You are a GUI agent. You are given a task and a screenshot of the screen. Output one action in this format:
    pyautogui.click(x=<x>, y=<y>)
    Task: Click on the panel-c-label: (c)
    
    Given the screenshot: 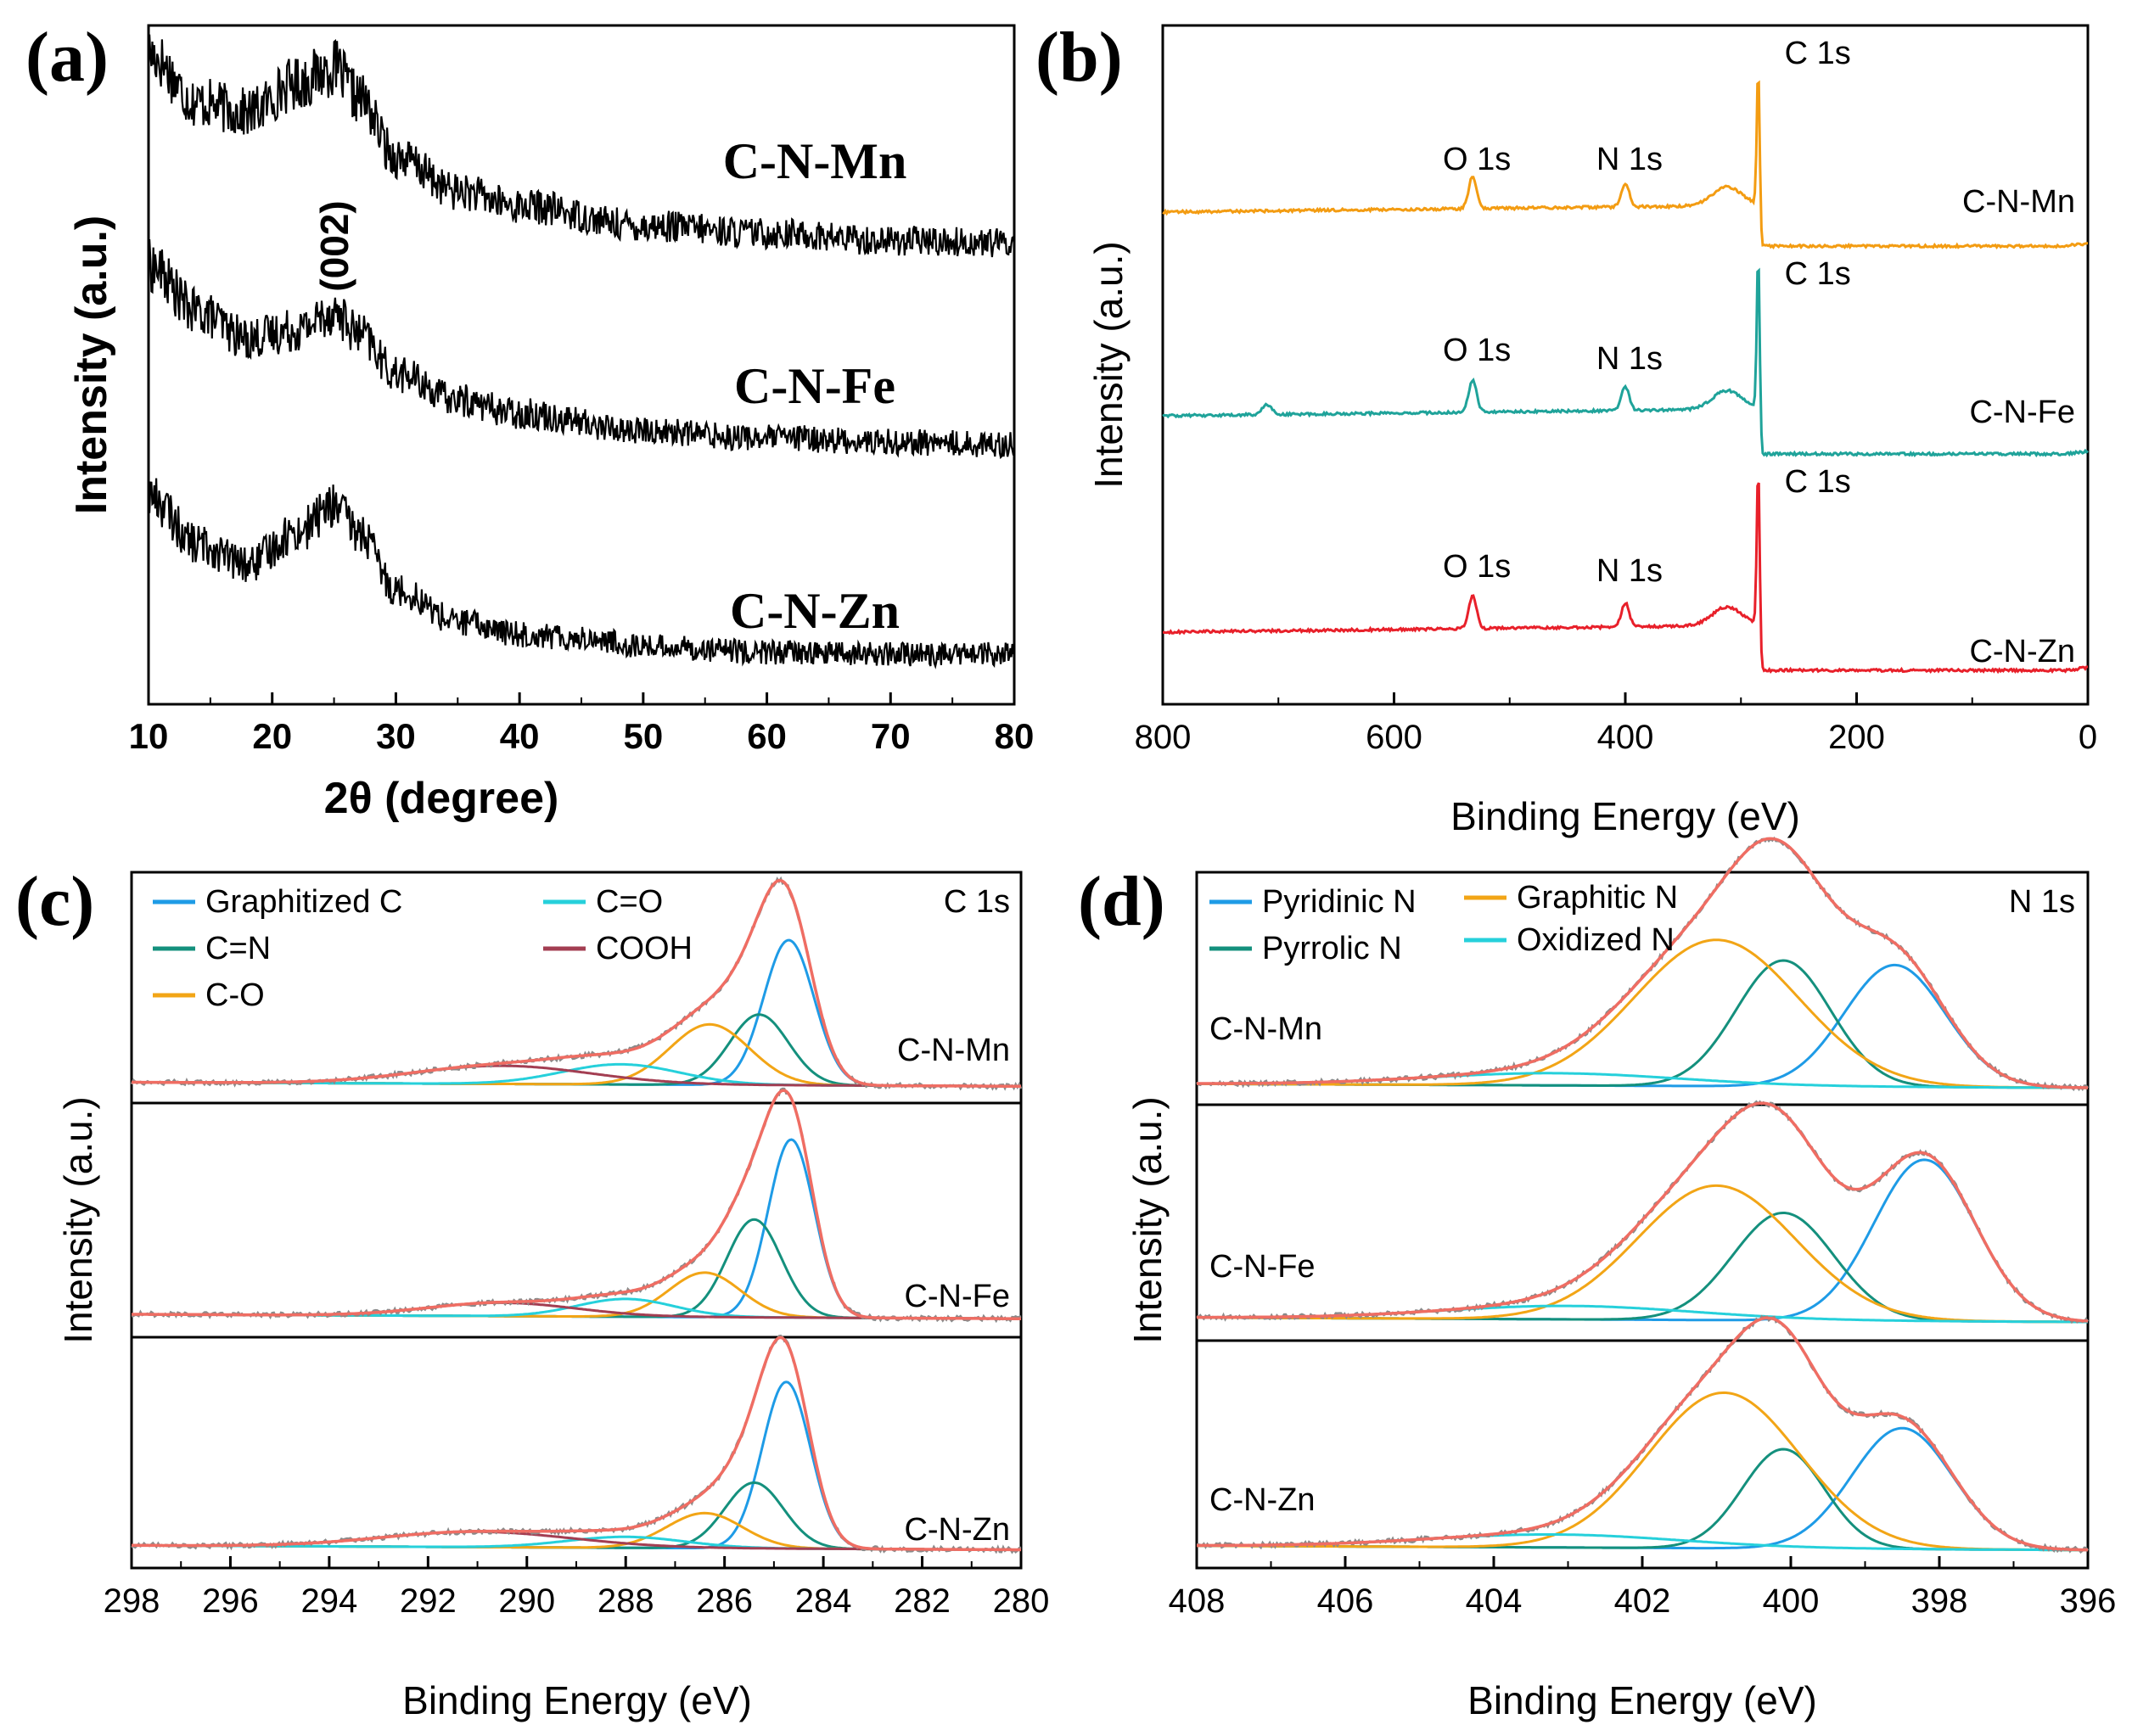 What is the action you would take?
    pyautogui.click(x=54, y=901)
    